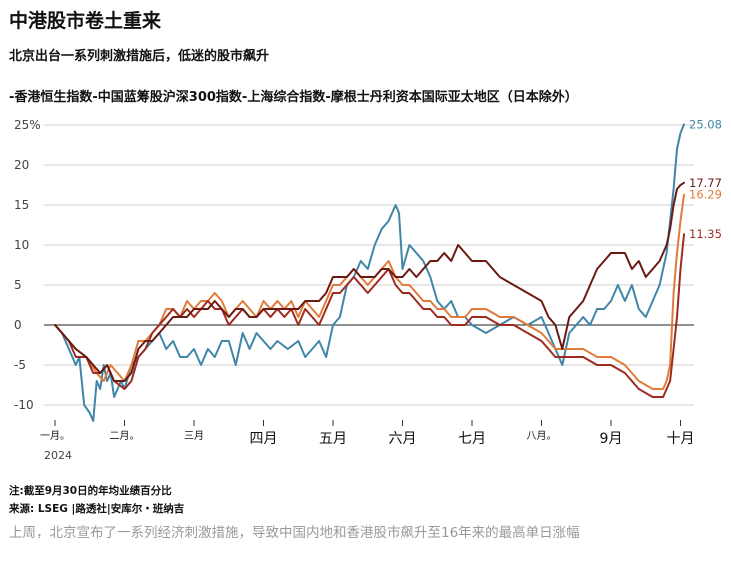  What do you see at coordinates (97, 509) in the screenshot?
I see `source-note: 来源: LSEG |路透社|安库尔・班纳吉` at bounding box center [97, 509].